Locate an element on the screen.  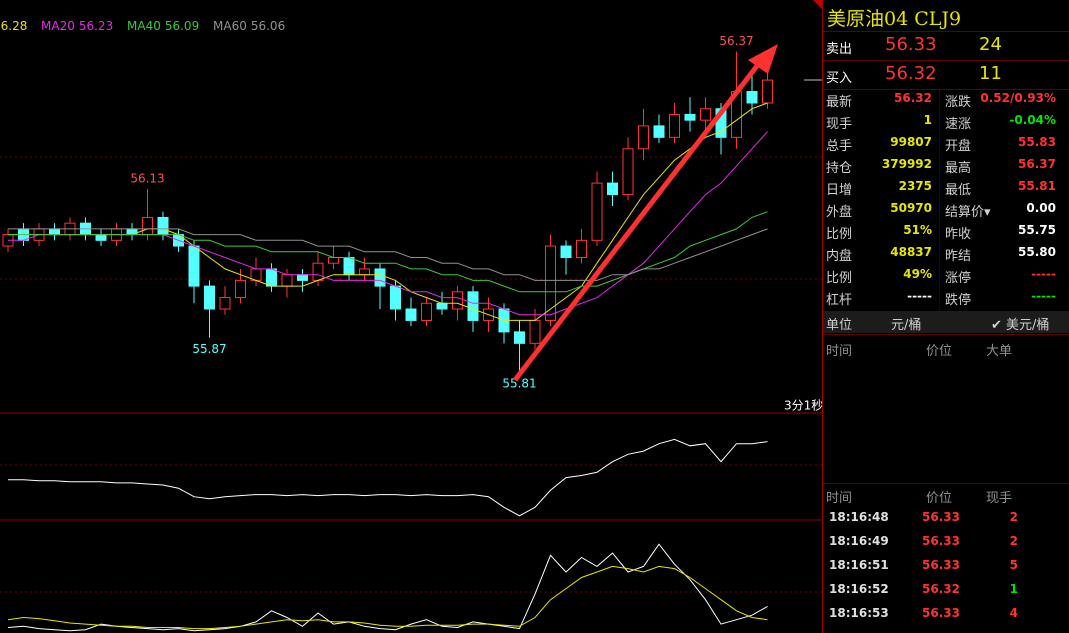
field-value: 0.00 is located at coordinates (1041, 208).